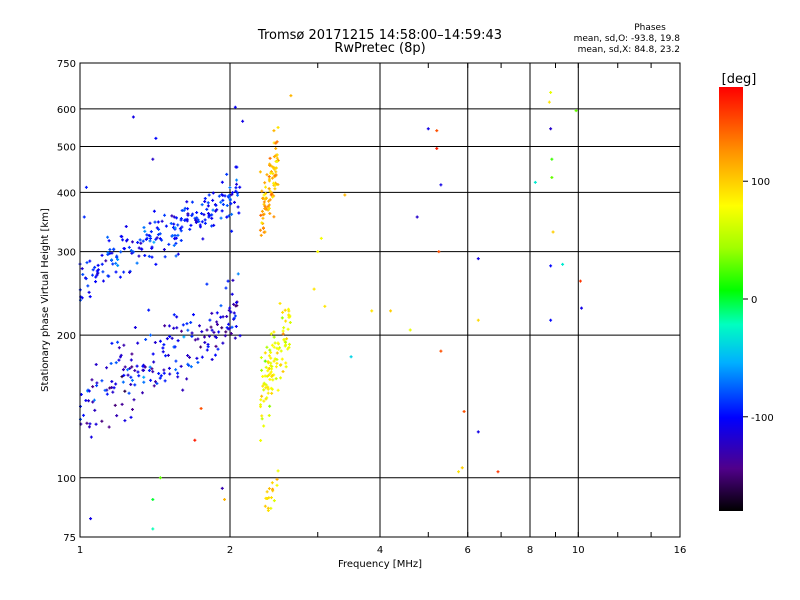 The image size is (800, 600). Describe the element at coordinates (578, 550) in the screenshot. I see `x-tick-label: 10` at that location.